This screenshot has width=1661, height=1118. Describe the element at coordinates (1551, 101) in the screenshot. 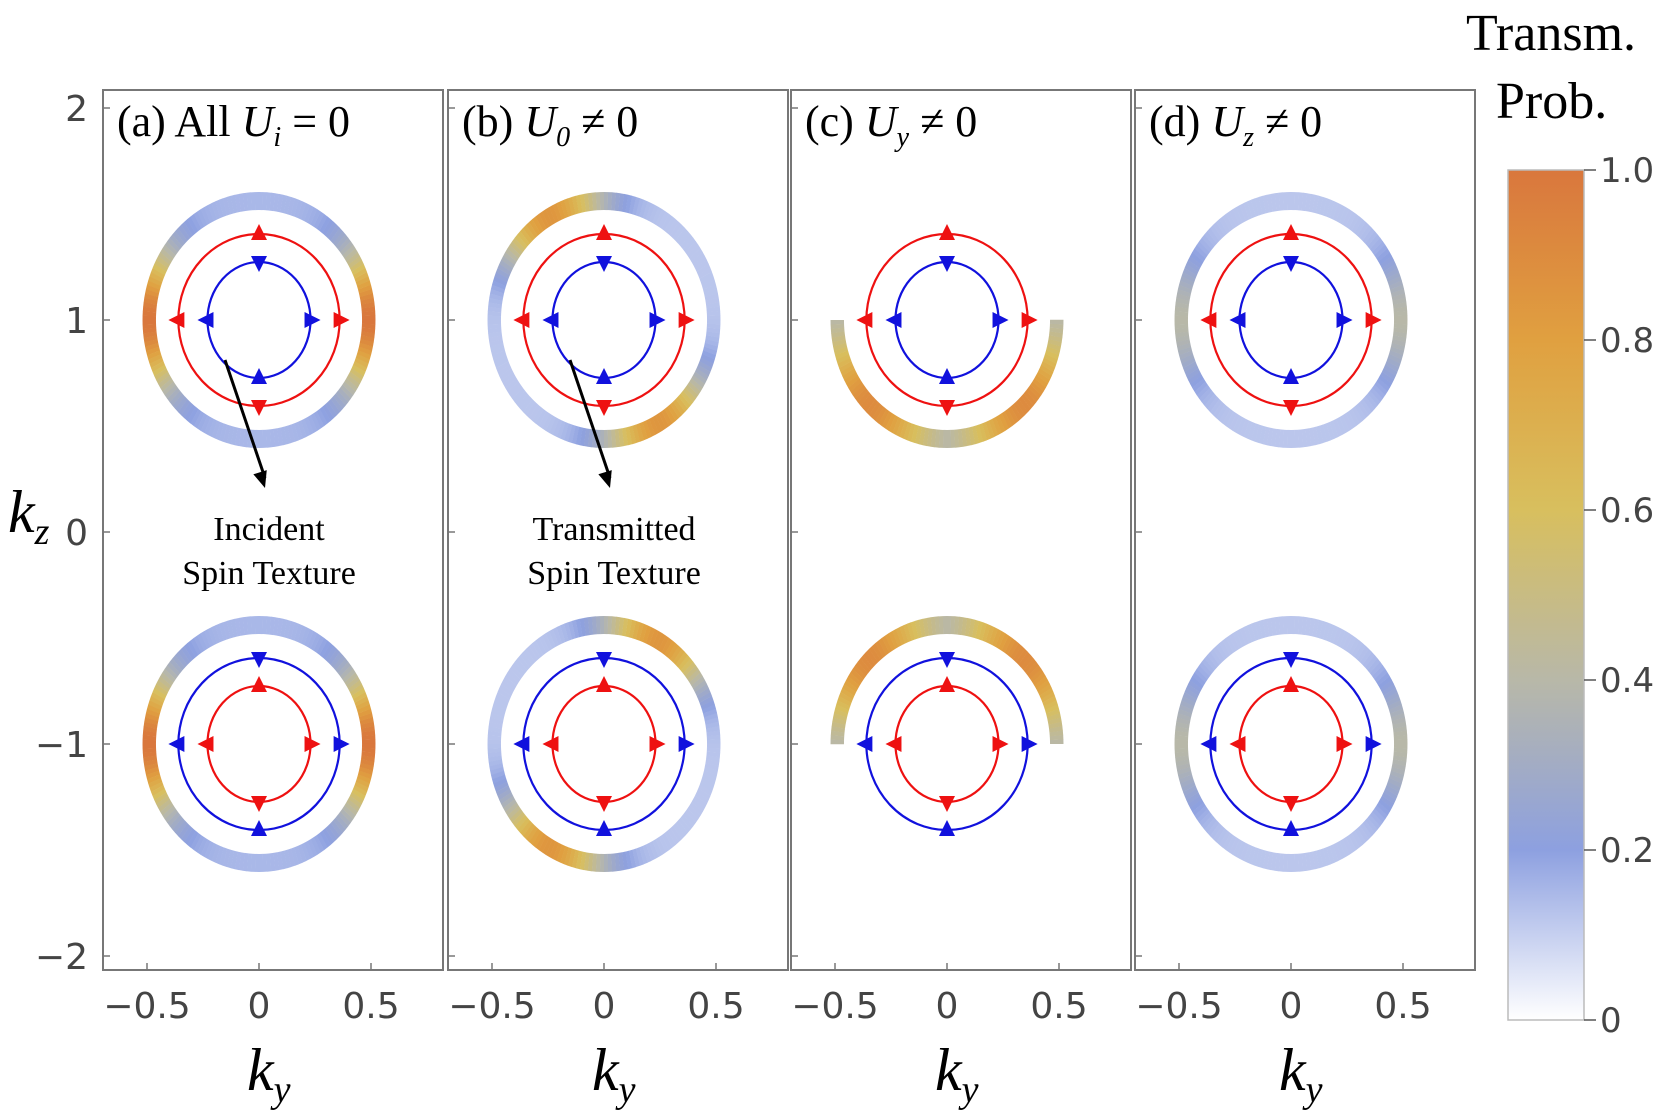

I see `colorbar-title-line-2: Prob.` at that location.